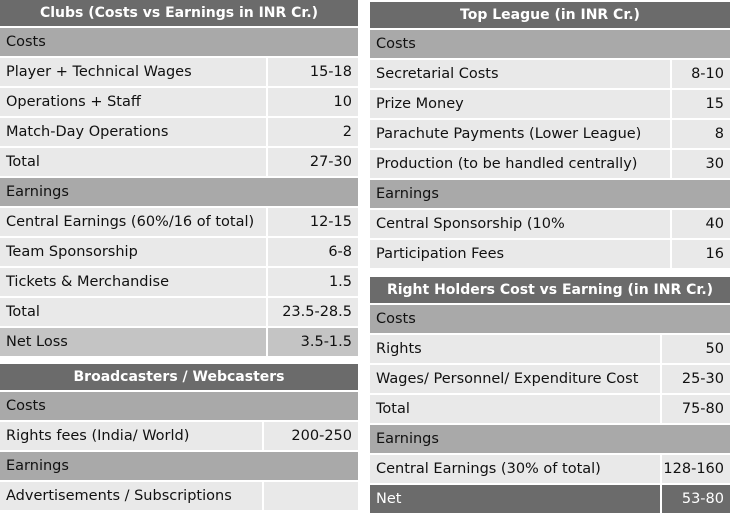 The width and height of the screenshot is (730, 513). What do you see at coordinates (313, 102) in the screenshot?
I see `row-value: 10` at bounding box center [313, 102].